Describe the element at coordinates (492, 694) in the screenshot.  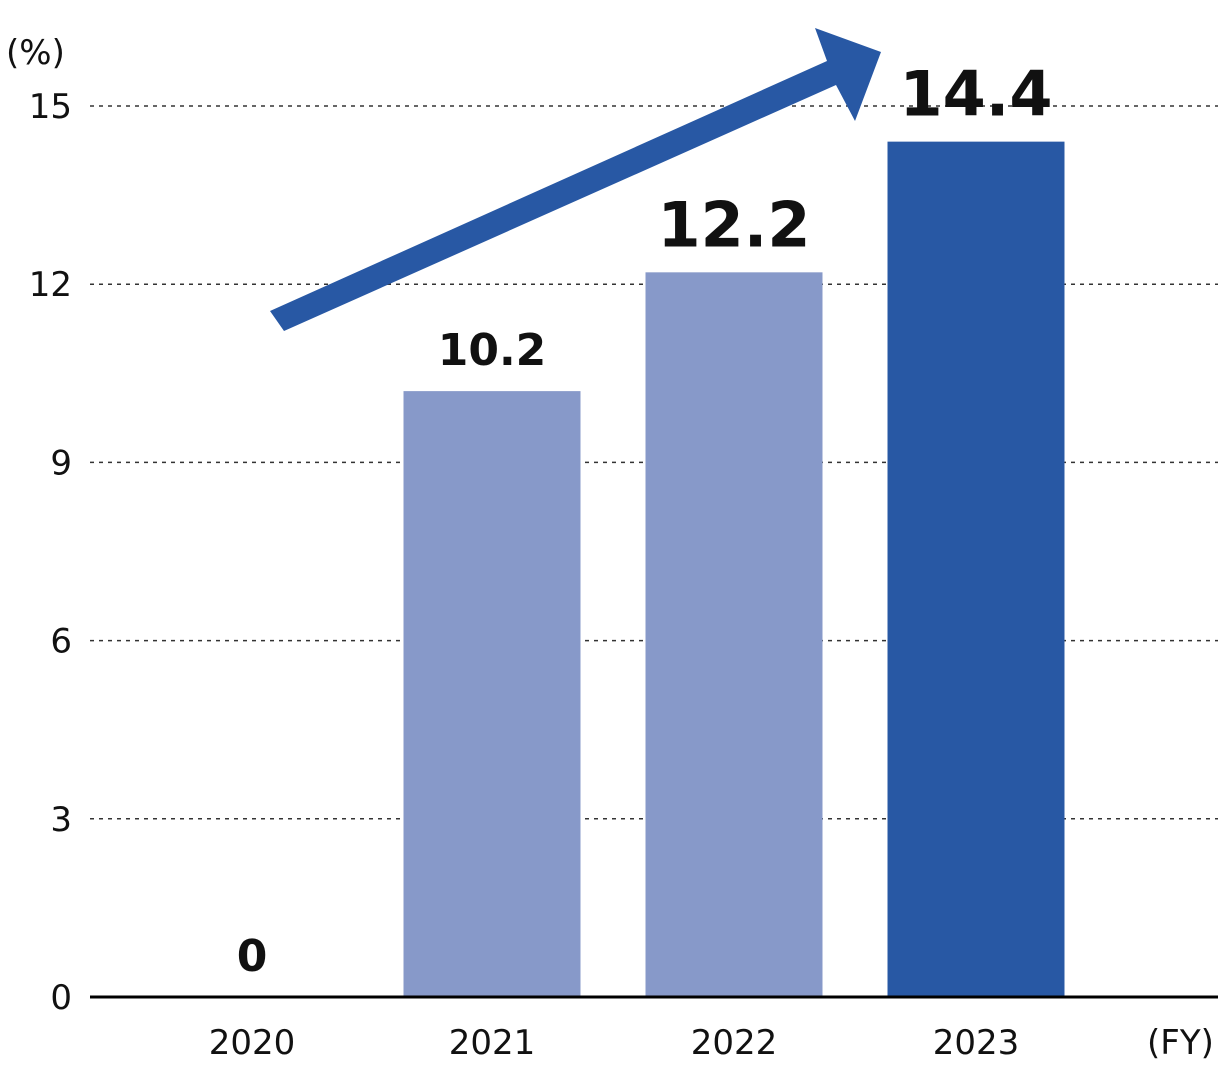
I see `bar-2021` at that location.